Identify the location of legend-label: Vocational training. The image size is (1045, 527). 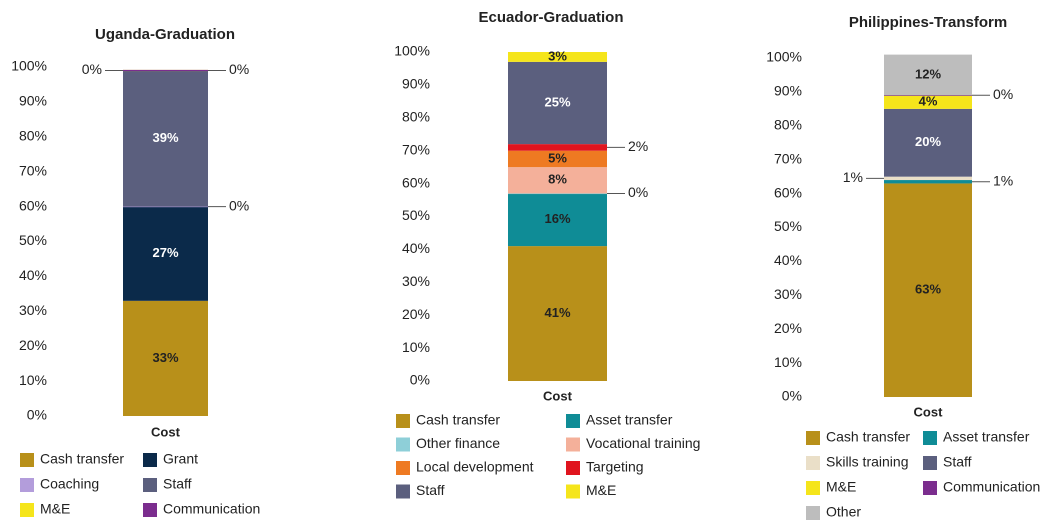
(643, 443).